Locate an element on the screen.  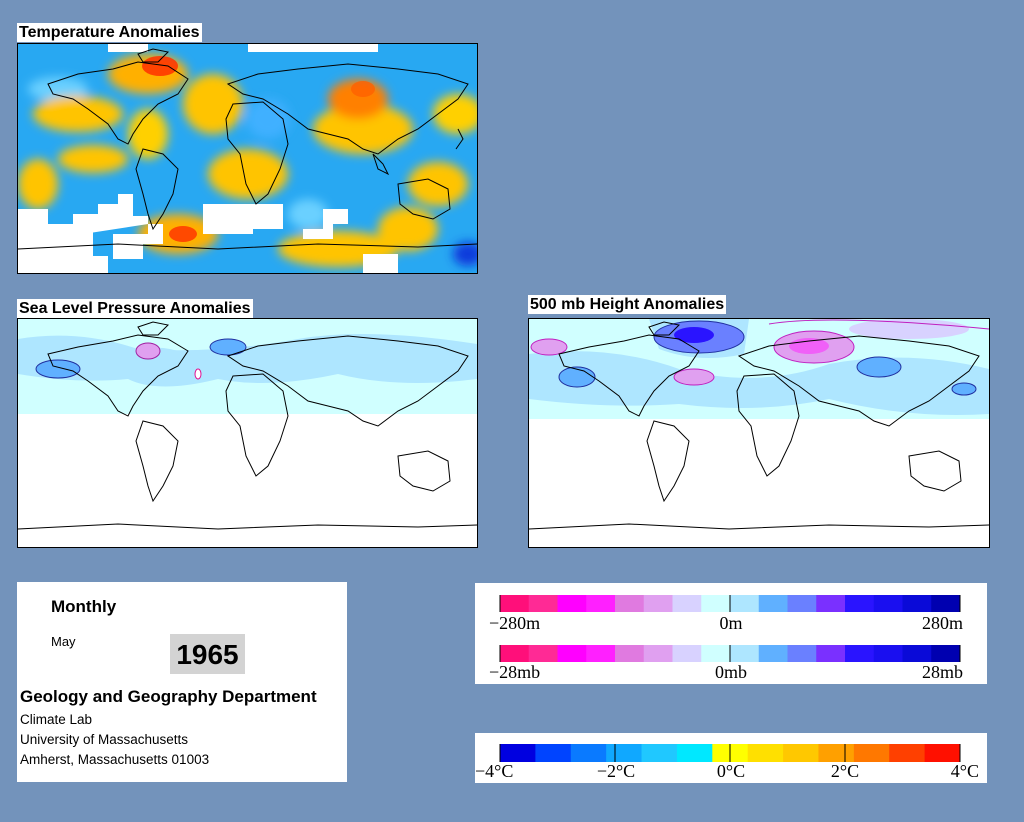
temp-label-zero: 0°C is located at coordinates (731, 771).